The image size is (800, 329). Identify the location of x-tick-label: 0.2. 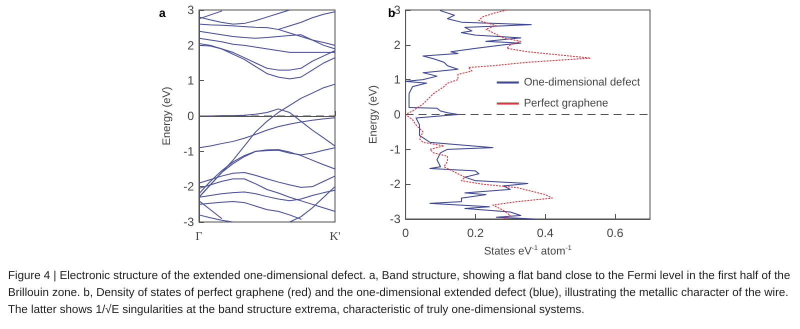
(475, 233).